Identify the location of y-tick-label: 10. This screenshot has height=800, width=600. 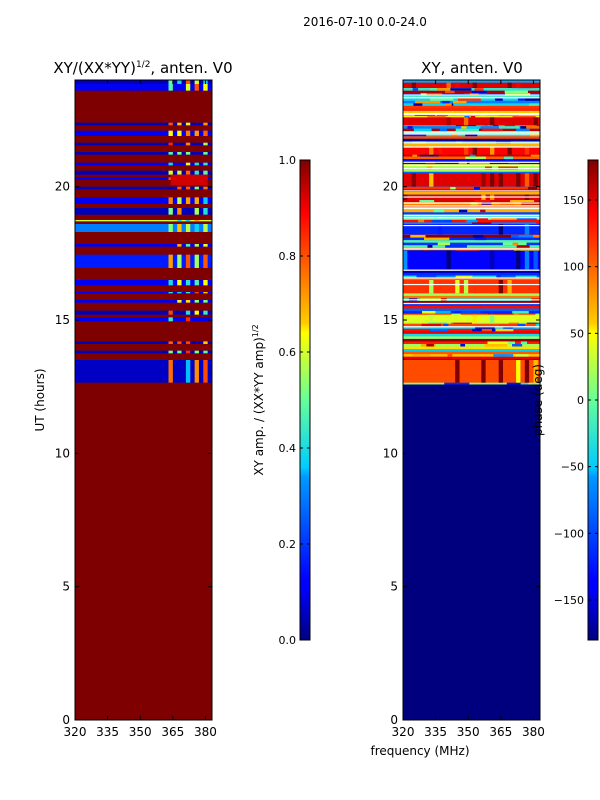
(62, 453).